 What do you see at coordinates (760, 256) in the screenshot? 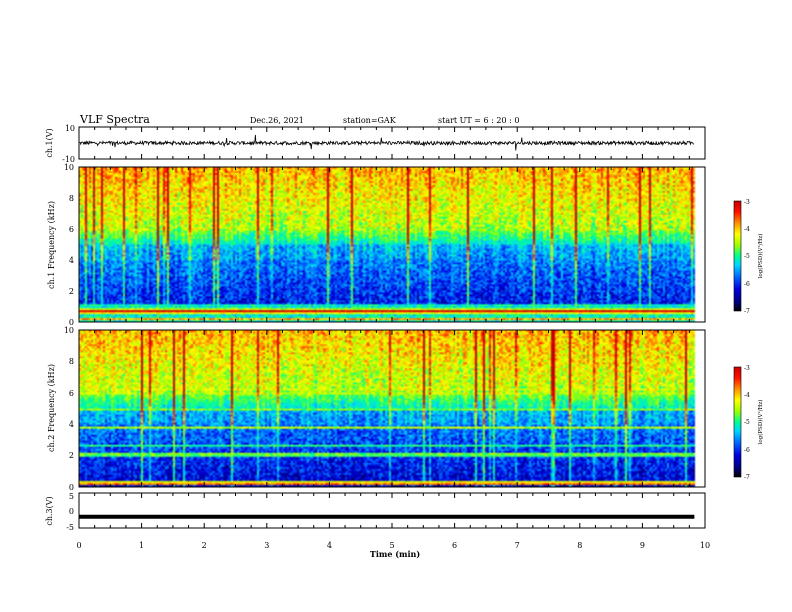
I see `colorbar-ch1-label: log(PSD)(V²/Hz)` at bounding box center [760, 256].